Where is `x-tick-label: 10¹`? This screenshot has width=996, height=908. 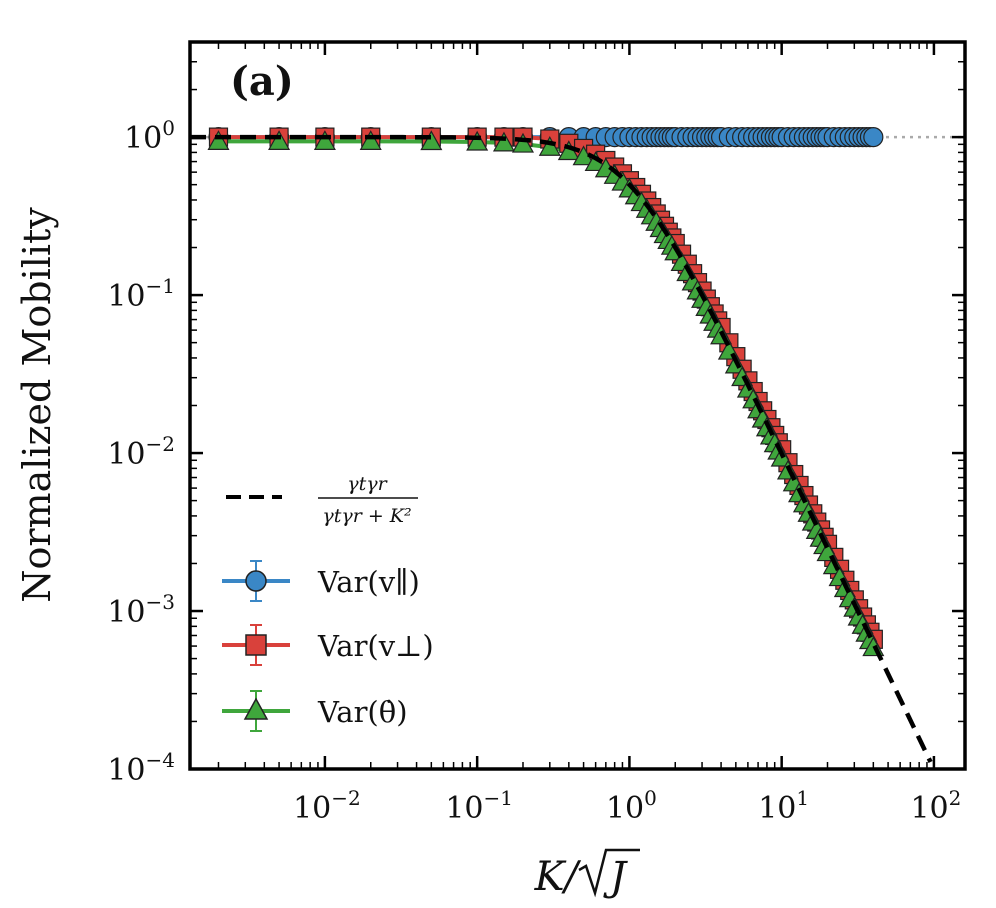 x-tick-label: 10¹ is located at coordinates (783, 806).